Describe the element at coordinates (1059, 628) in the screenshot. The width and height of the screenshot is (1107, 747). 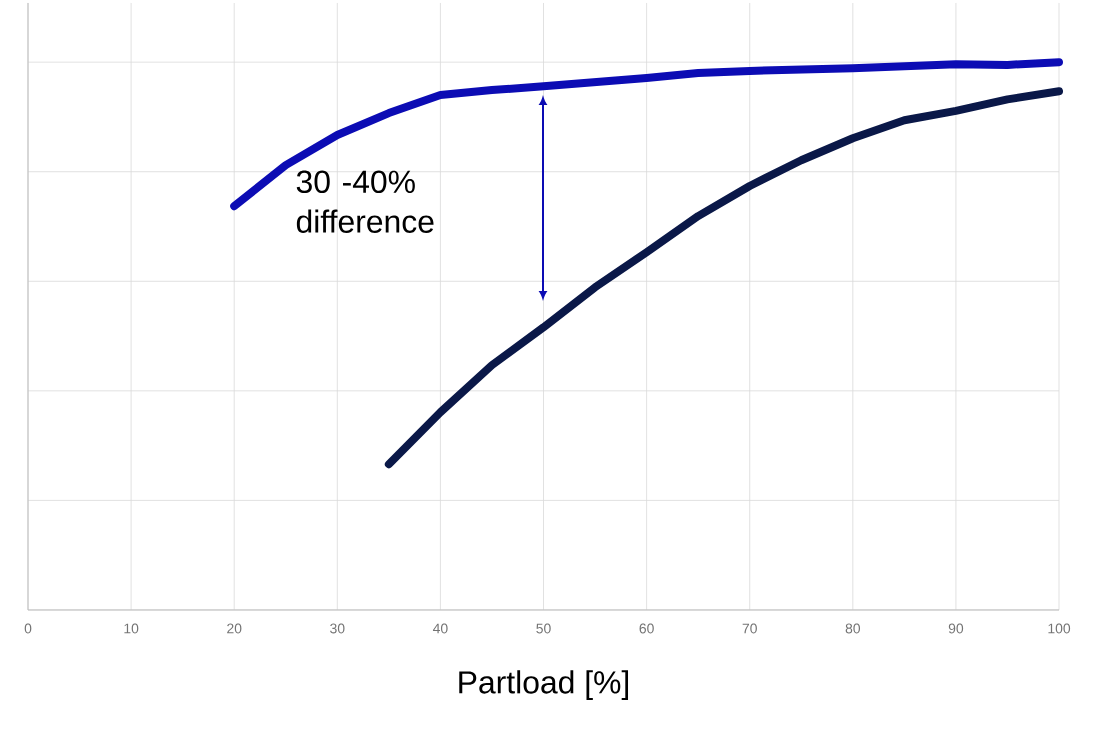
I see `x-tick-label: 100` at that location.